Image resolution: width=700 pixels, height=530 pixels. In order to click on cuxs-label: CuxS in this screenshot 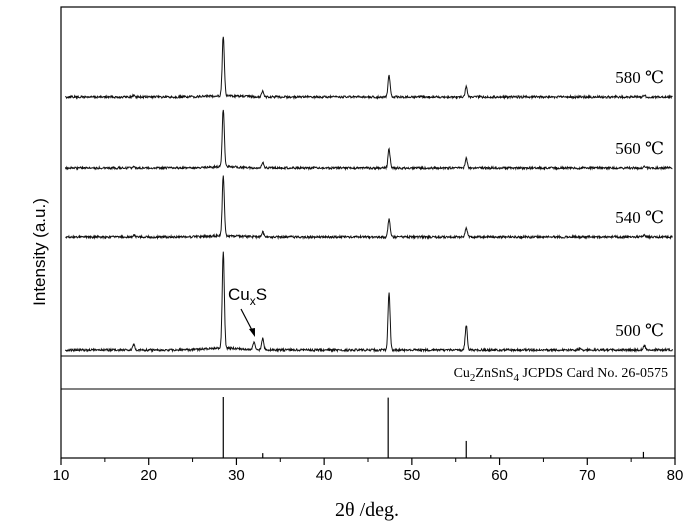, I will do `click(247, 296)`.